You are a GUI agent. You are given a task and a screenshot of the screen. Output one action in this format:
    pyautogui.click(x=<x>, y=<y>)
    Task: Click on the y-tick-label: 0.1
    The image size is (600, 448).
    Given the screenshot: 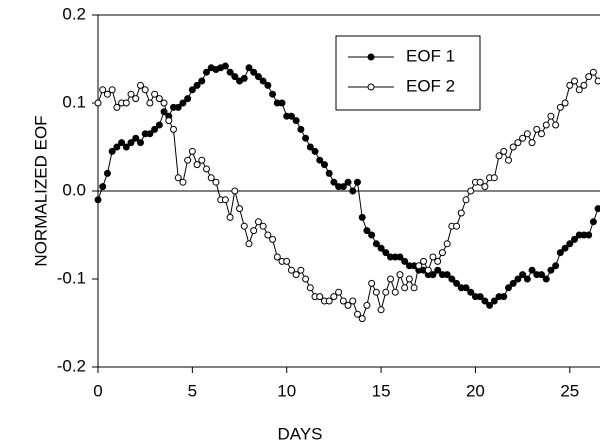 What is the action you would take?
    pyautogui.click(x=74, y=101)
    